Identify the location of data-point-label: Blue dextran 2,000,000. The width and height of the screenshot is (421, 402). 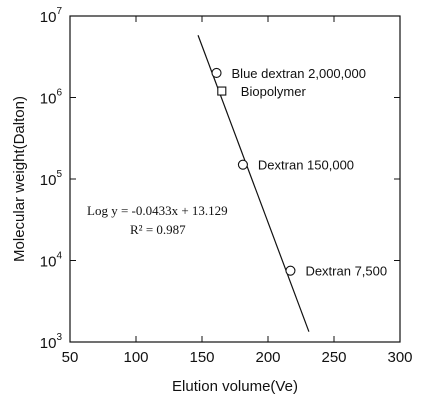
(299, 73).